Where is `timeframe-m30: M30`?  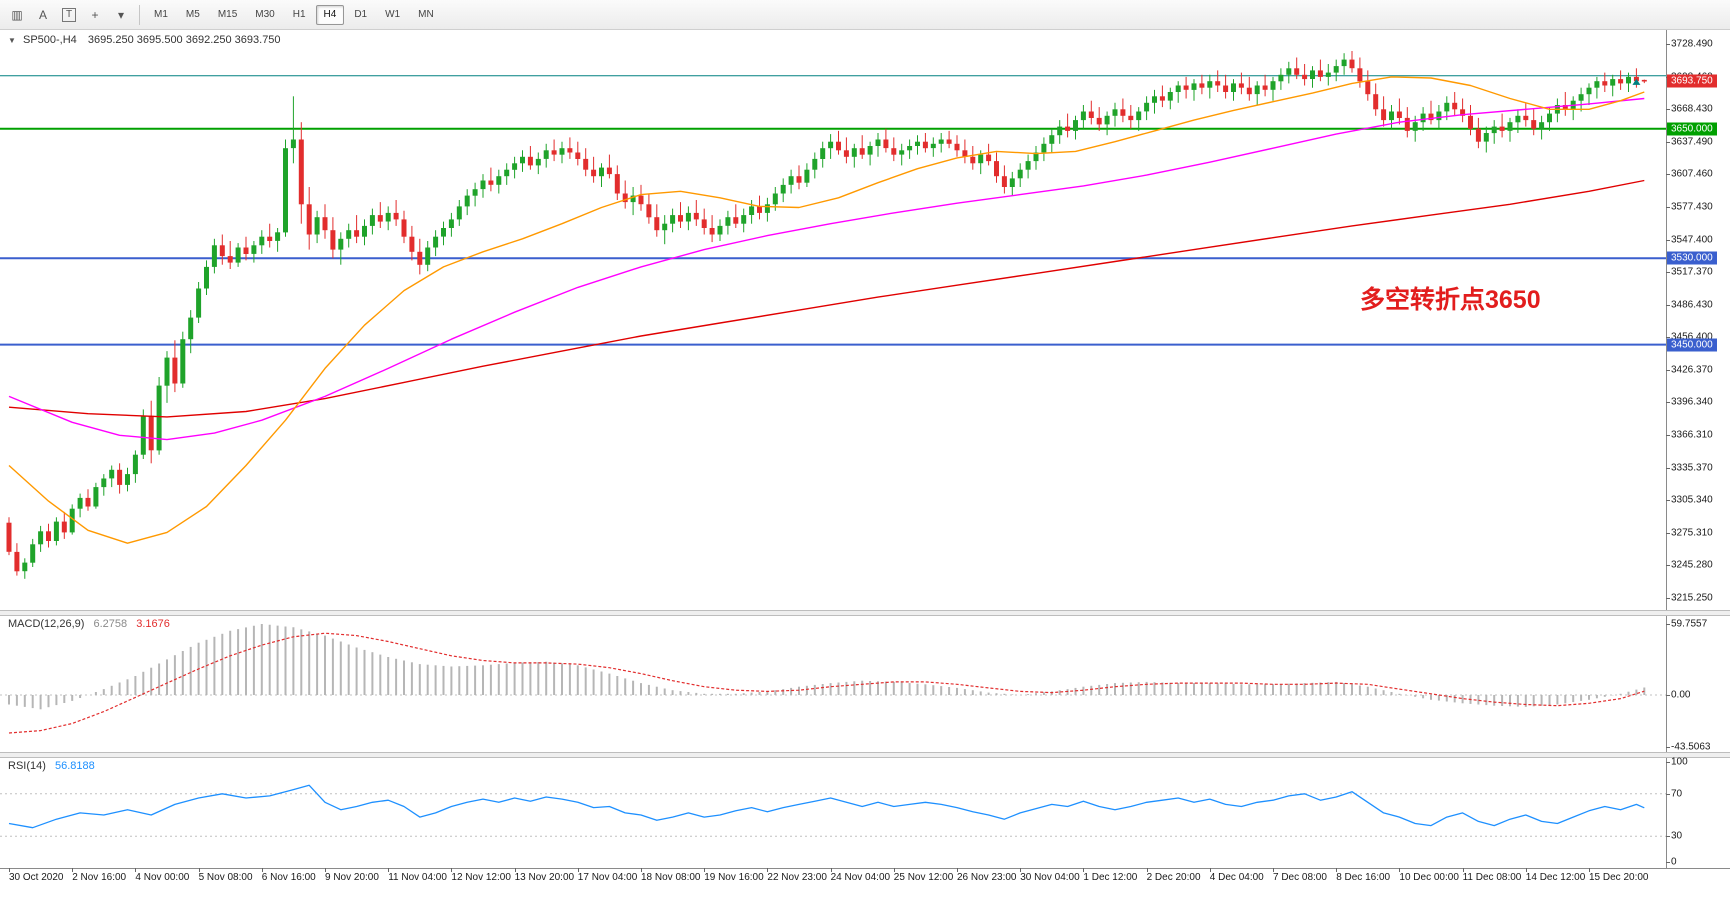
timeframe-m30: M30 is located at coordinates (265, 14).